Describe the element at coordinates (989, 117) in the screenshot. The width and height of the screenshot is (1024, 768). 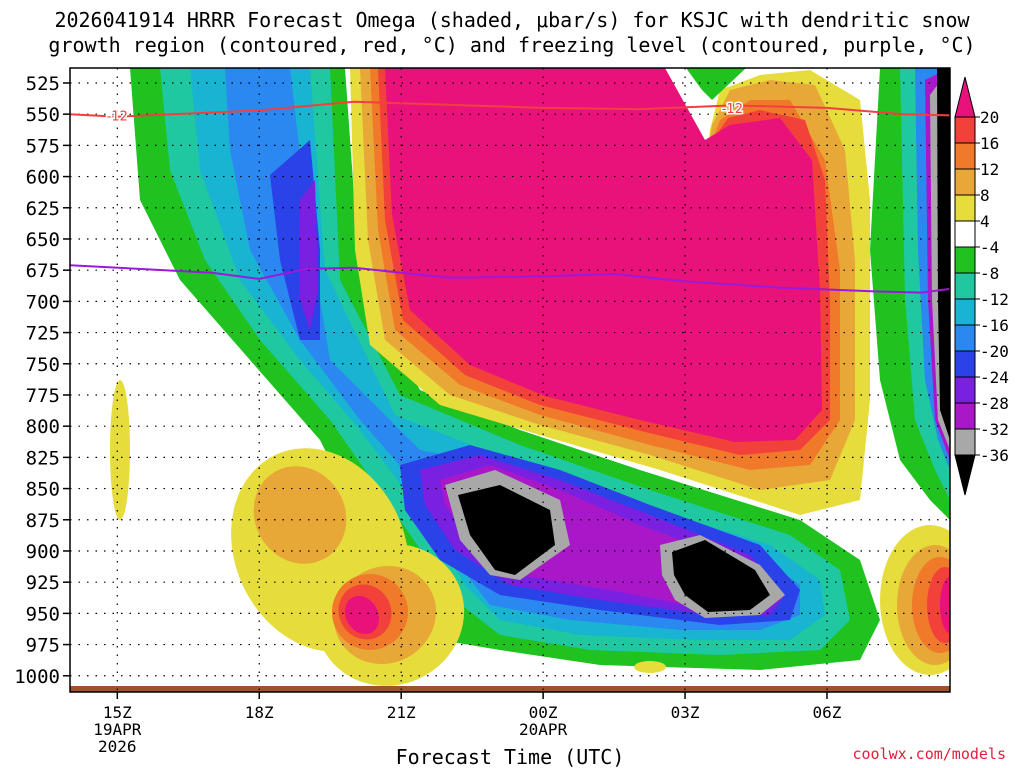
I see `colorbar-label: 20` at that location.